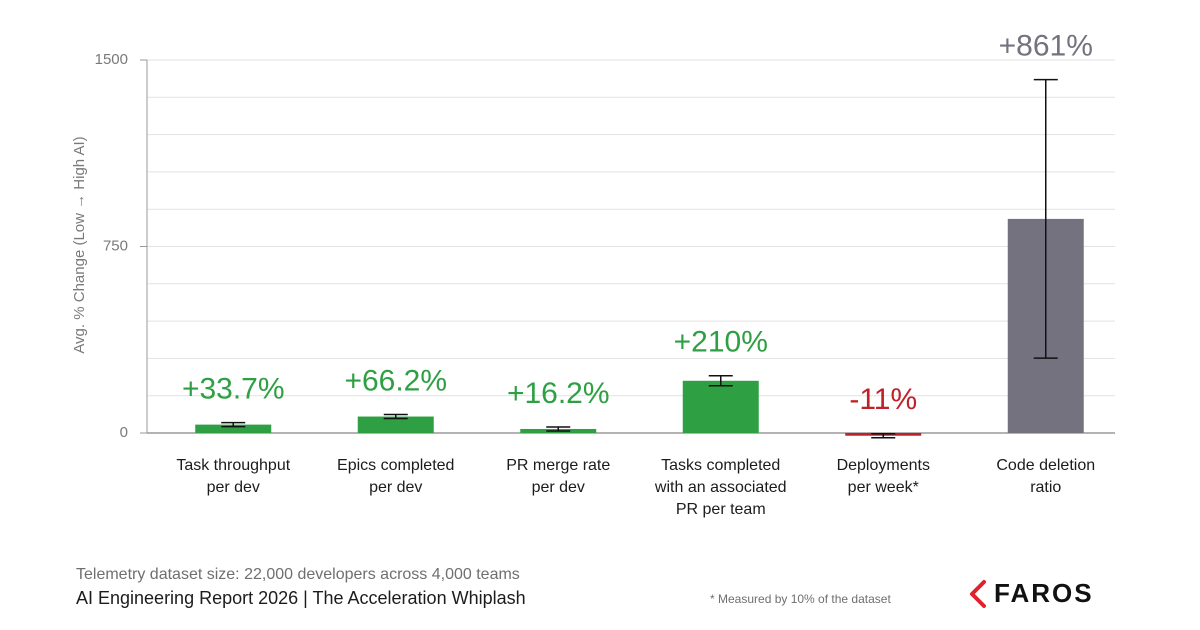 The width and height of the screenshot is (1200, 630). I want to click on x-tick-label: PR per team, so click(721, 509).